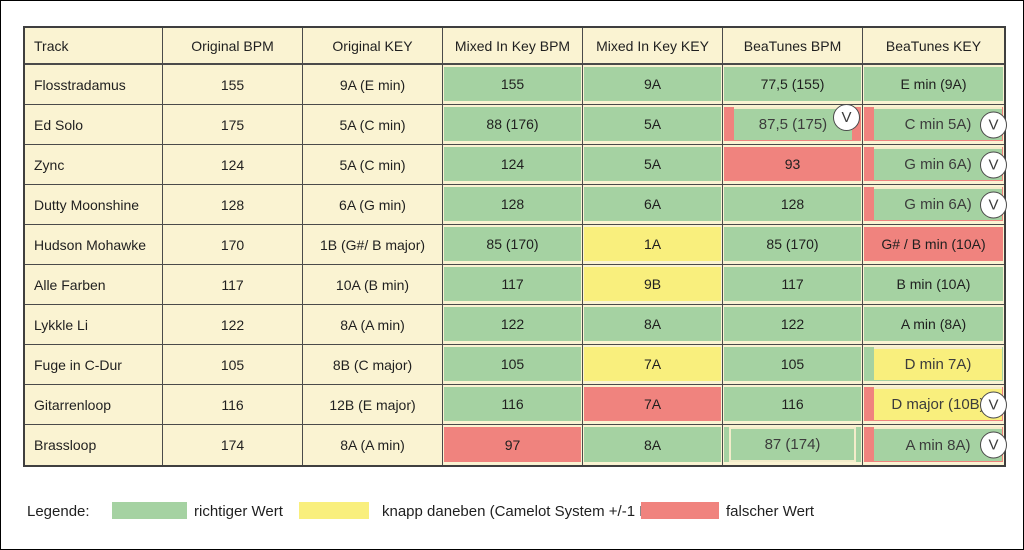 The width and height of the screenshot is (1024, 550). What do you see at coordinates (65, 445) in the screenshot?
I see `cell-text: Brassloop` at bounding box center [65, 445].